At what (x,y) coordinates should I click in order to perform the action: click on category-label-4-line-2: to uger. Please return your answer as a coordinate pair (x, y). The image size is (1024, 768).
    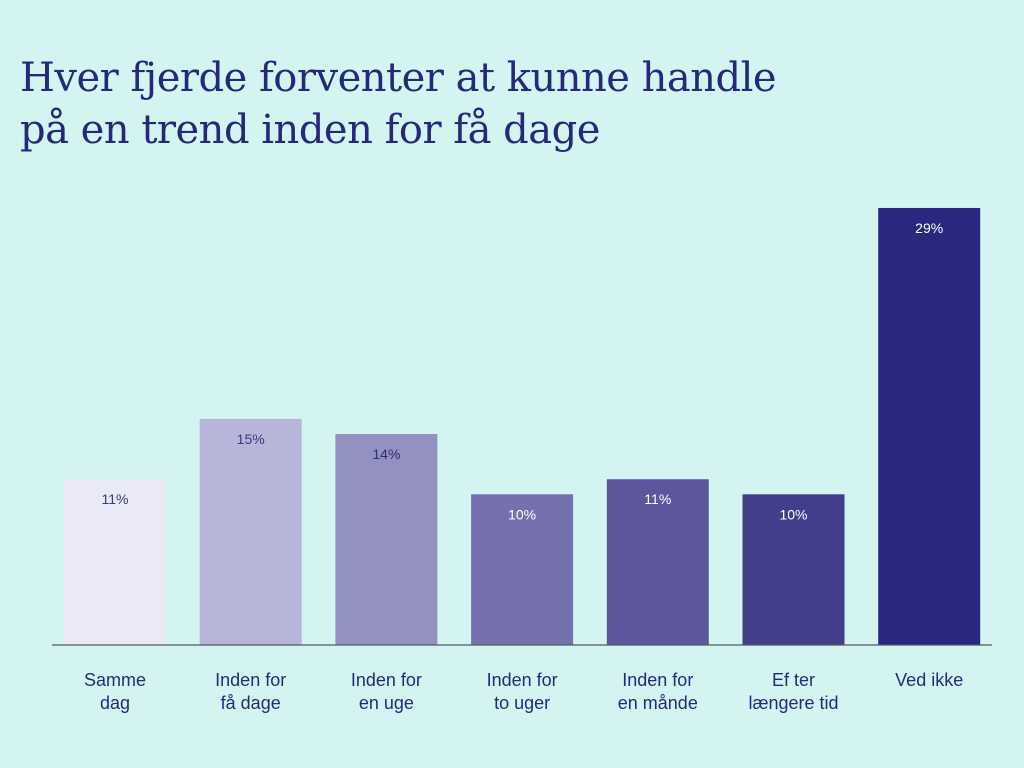
    Looking at the image, I should click on (522, 703).